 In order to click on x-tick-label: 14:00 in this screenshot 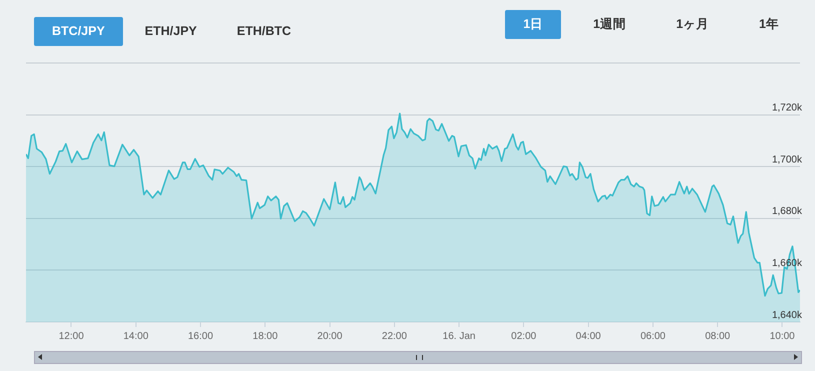, I will do `click(136, 336)`.